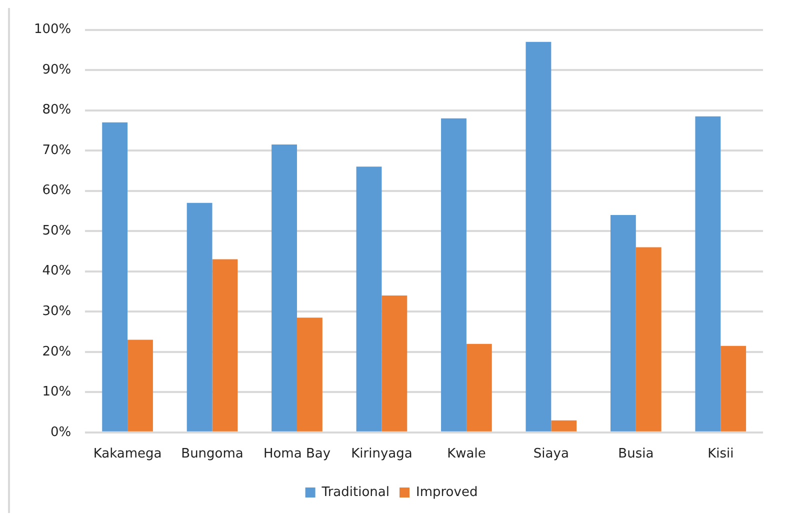 This screenshot has height=521, width=795. What do you see at coordinates (297, 454) in the screenshot?
I see `x-tick-label: Homa Bay` at bounding box center [297, 454].